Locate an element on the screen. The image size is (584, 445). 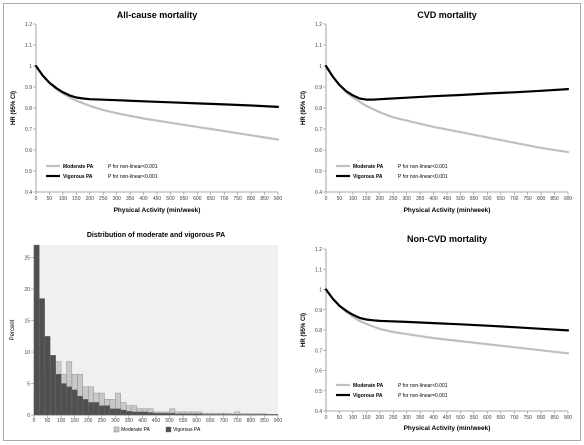
y-tick-label: 15 is located at coordinates (27, 322).